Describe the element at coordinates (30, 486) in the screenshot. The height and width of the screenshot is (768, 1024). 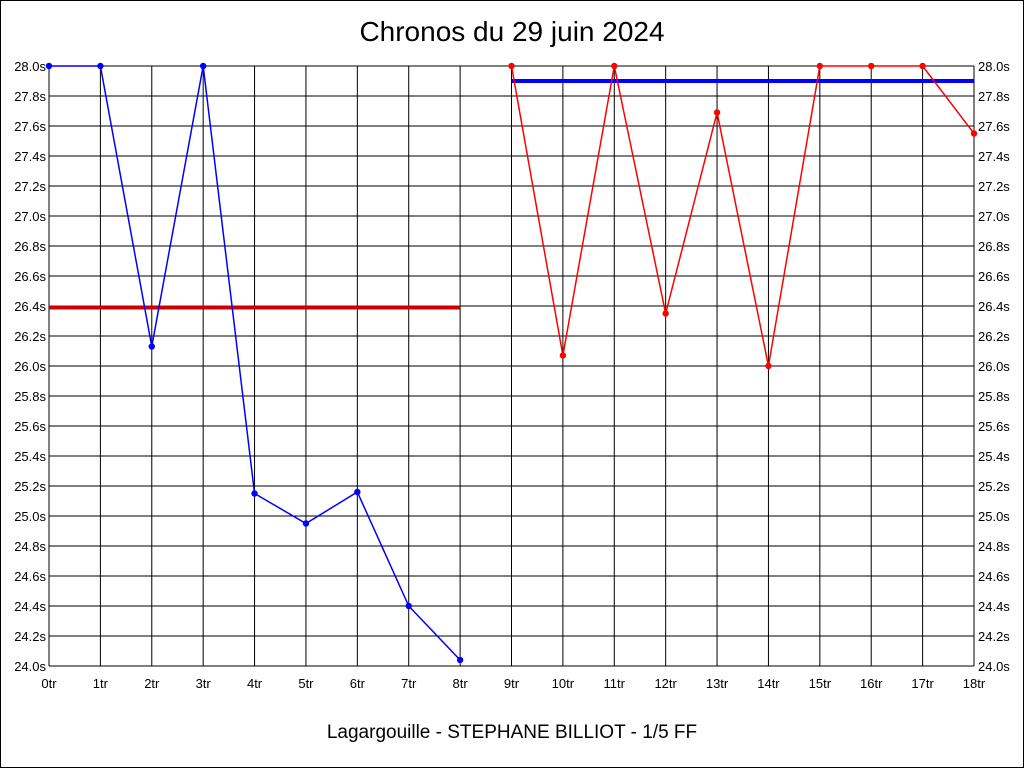
I see `y-tick-label-left: 25.2s` at that location.